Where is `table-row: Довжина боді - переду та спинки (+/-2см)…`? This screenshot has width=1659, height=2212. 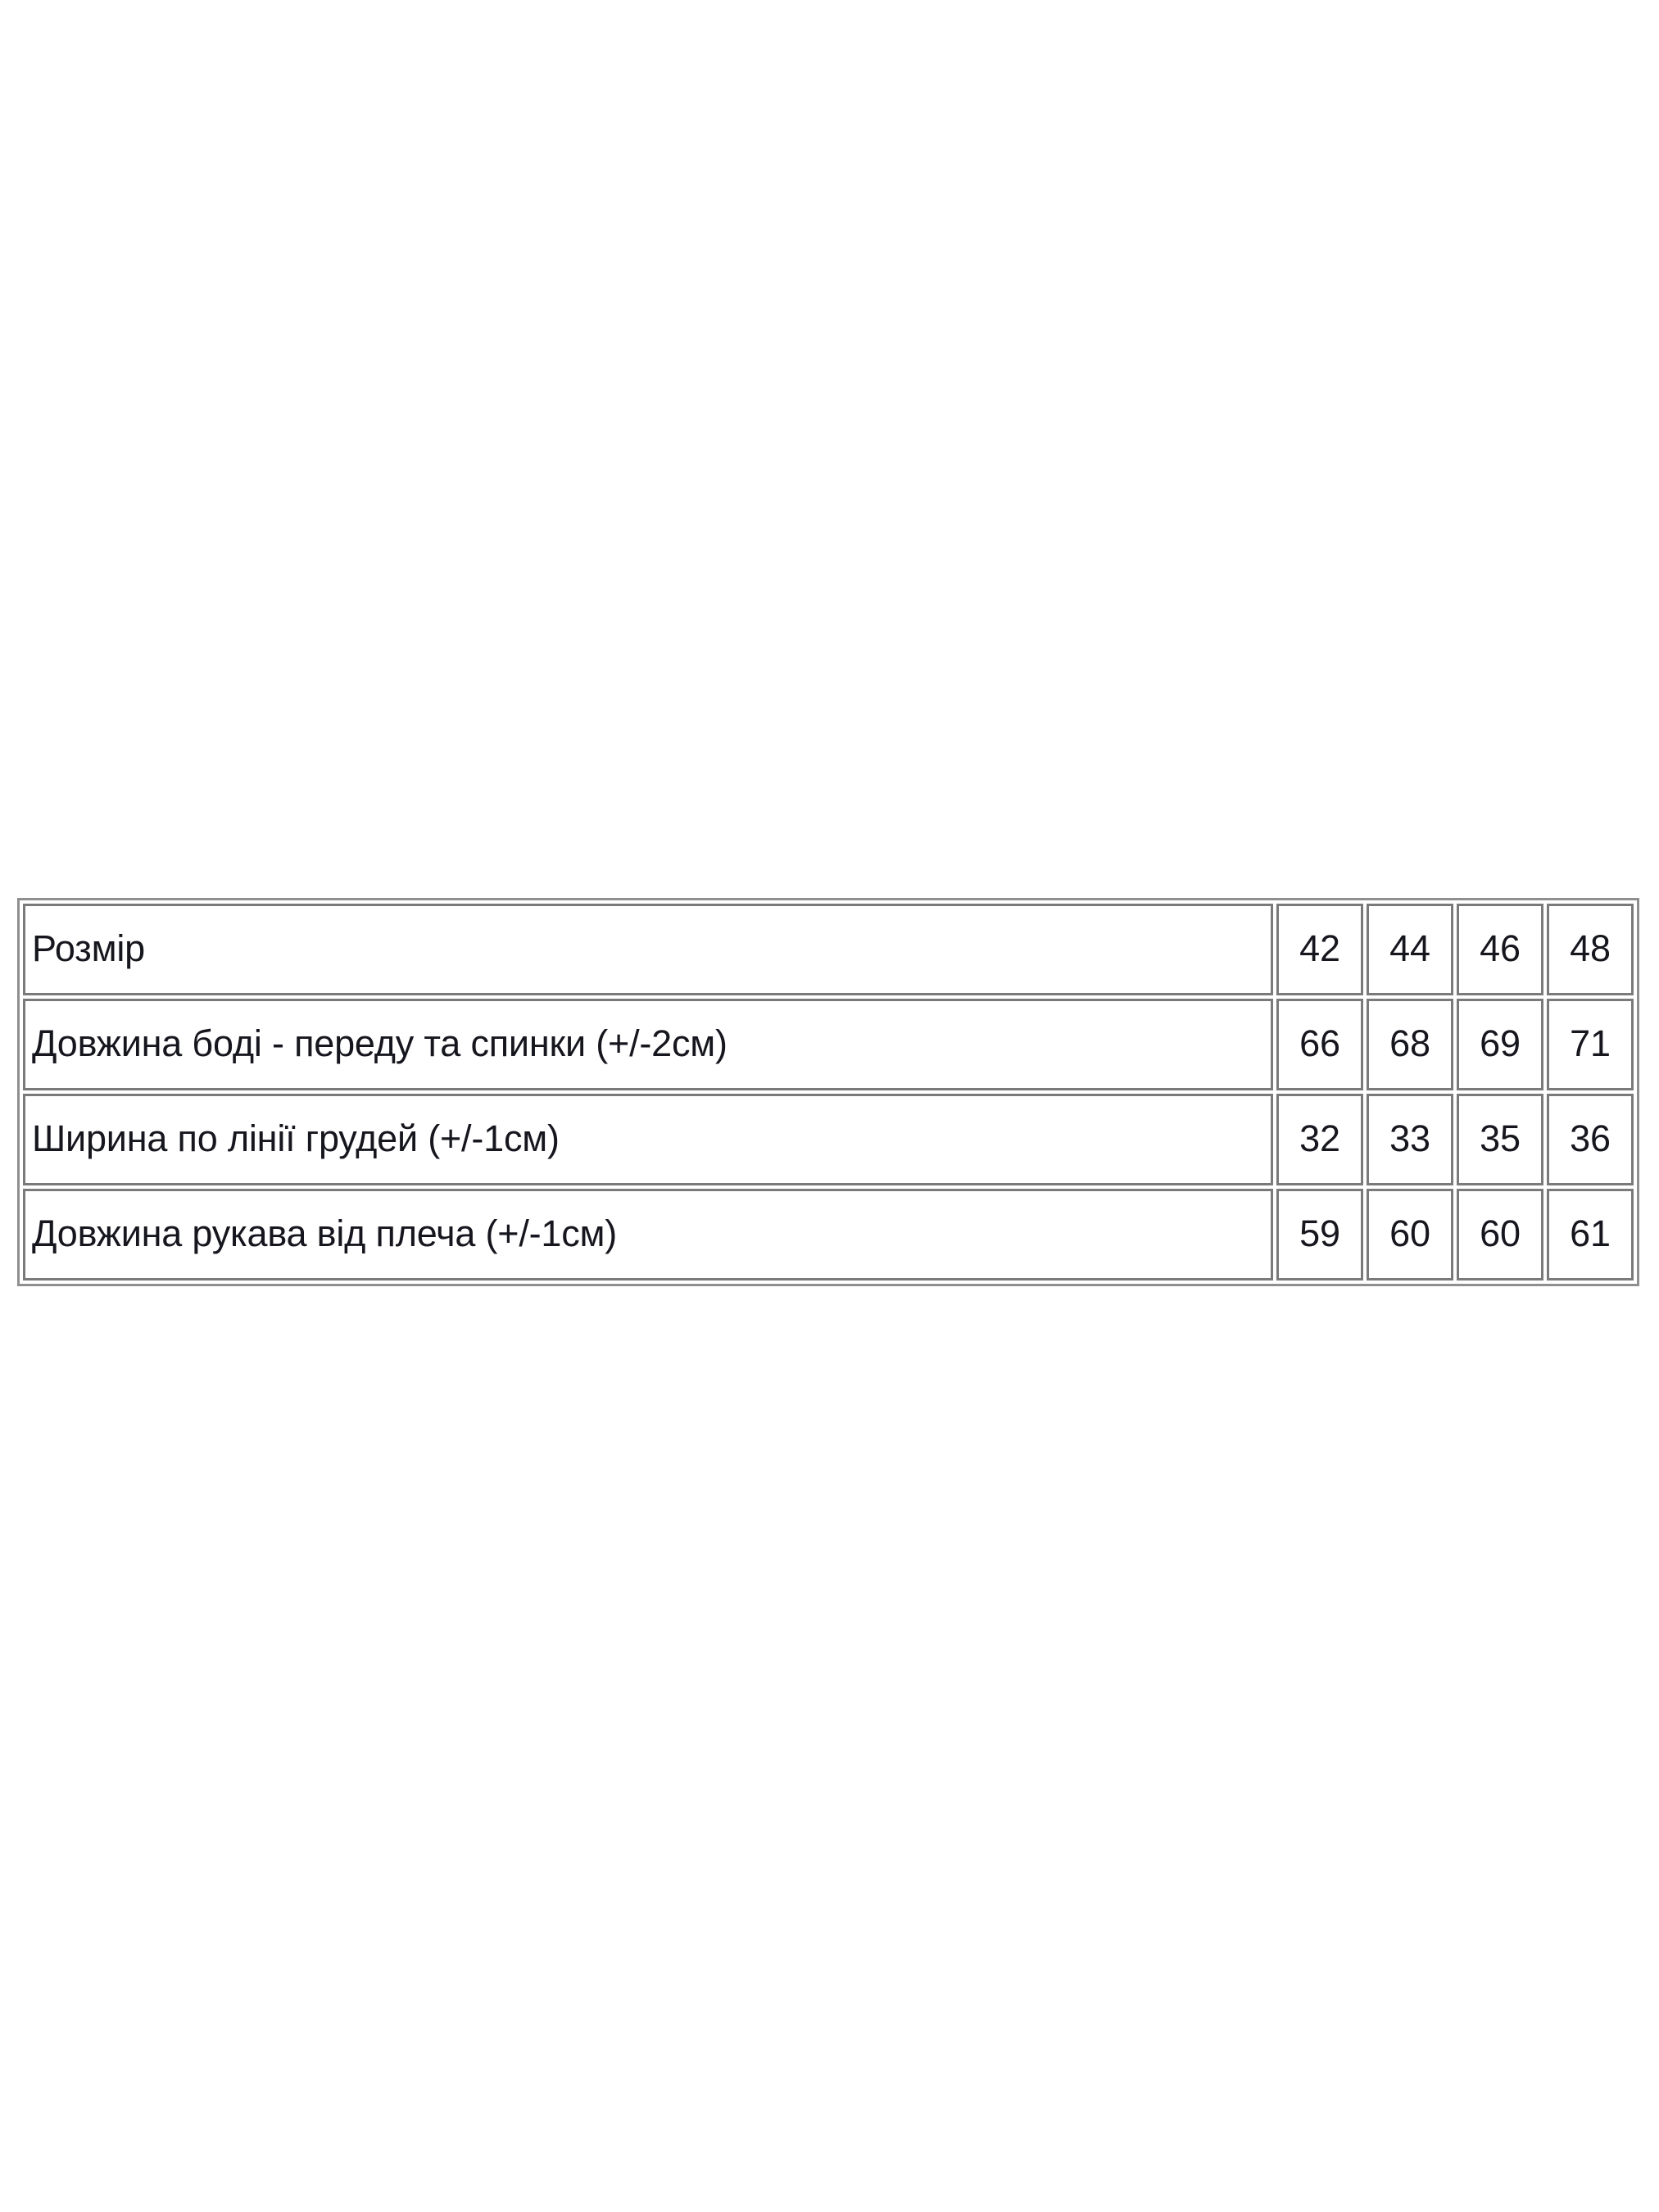 table-row: Довжина боді - переду та спинки (+/-2см)… is located at coordinates (828, 1044).